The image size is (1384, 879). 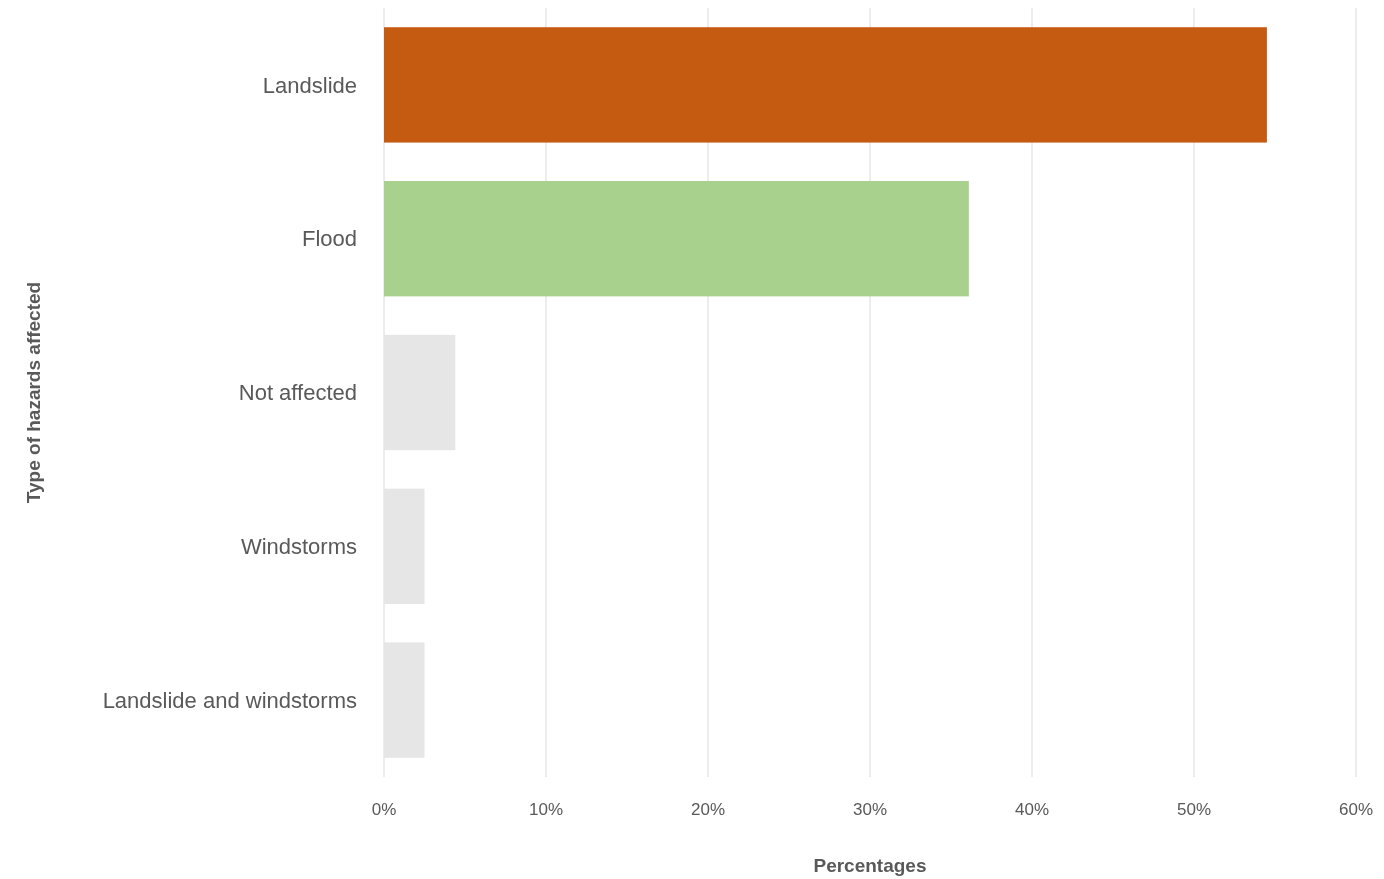 What do you see at coordinates (33, 392) in the screenshot?
I see `y-axis-title: Type of hazards affected` at bounding box center [33, 392].